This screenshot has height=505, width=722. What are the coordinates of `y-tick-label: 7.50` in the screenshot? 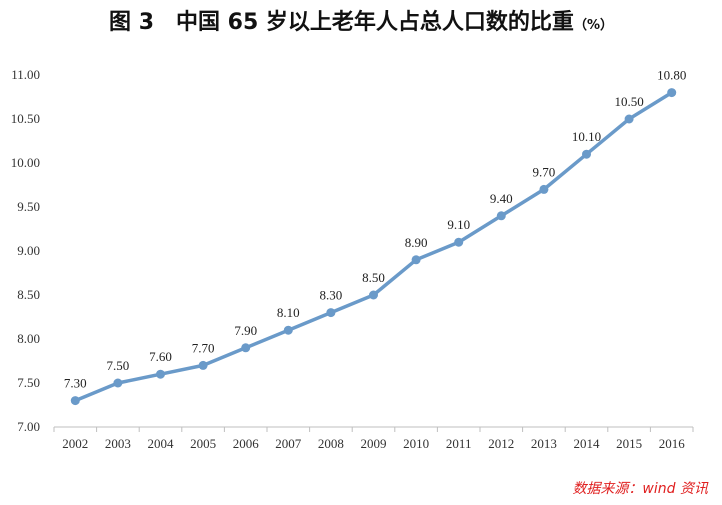 It's located at (28, 382).